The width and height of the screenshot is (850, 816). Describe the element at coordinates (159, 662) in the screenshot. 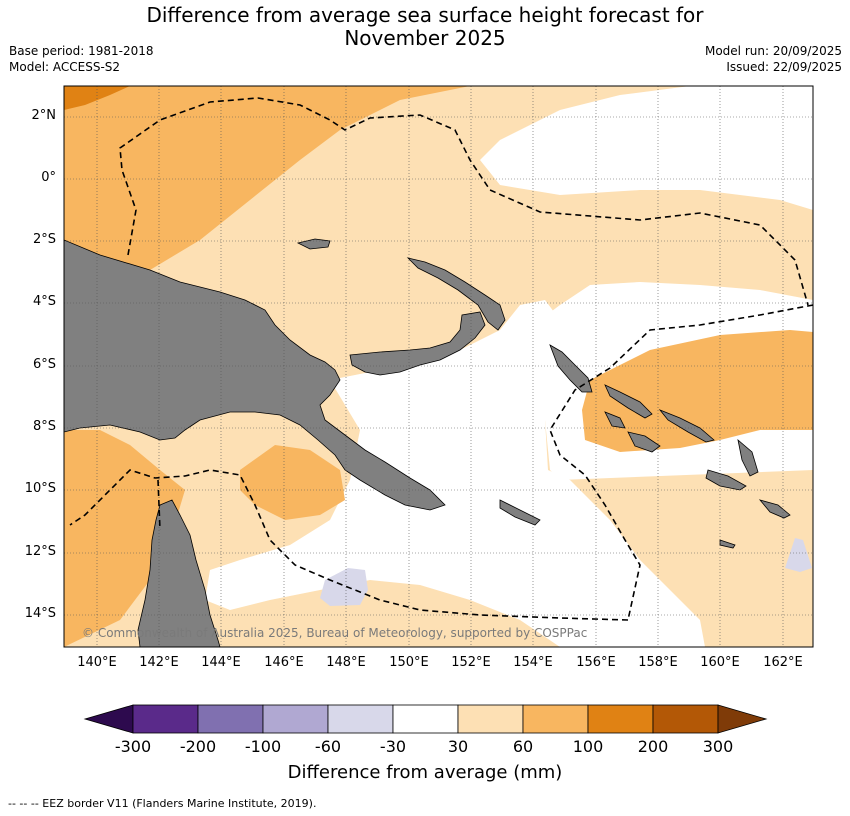

I see `lon-label-142e: 142°E` at that location.